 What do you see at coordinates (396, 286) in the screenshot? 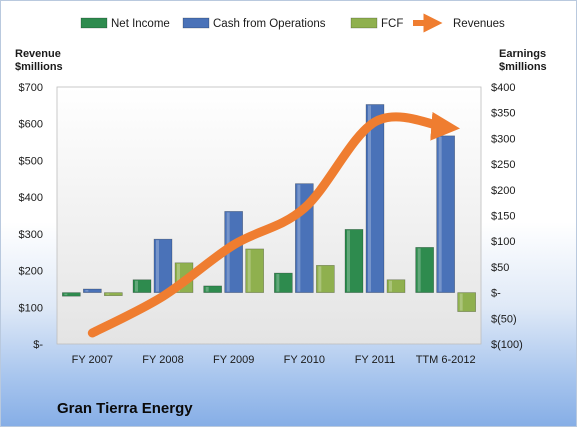
I see `bar-fcf-fy-2011` at bounding box center [396, 286].